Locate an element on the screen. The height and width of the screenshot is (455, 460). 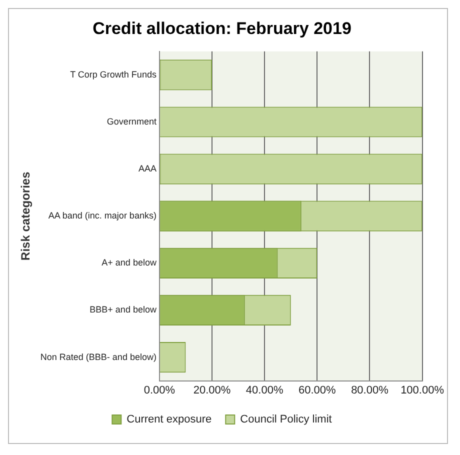
chart-title: Credit allocation: February 2019 is located at coordinates (222, 28).